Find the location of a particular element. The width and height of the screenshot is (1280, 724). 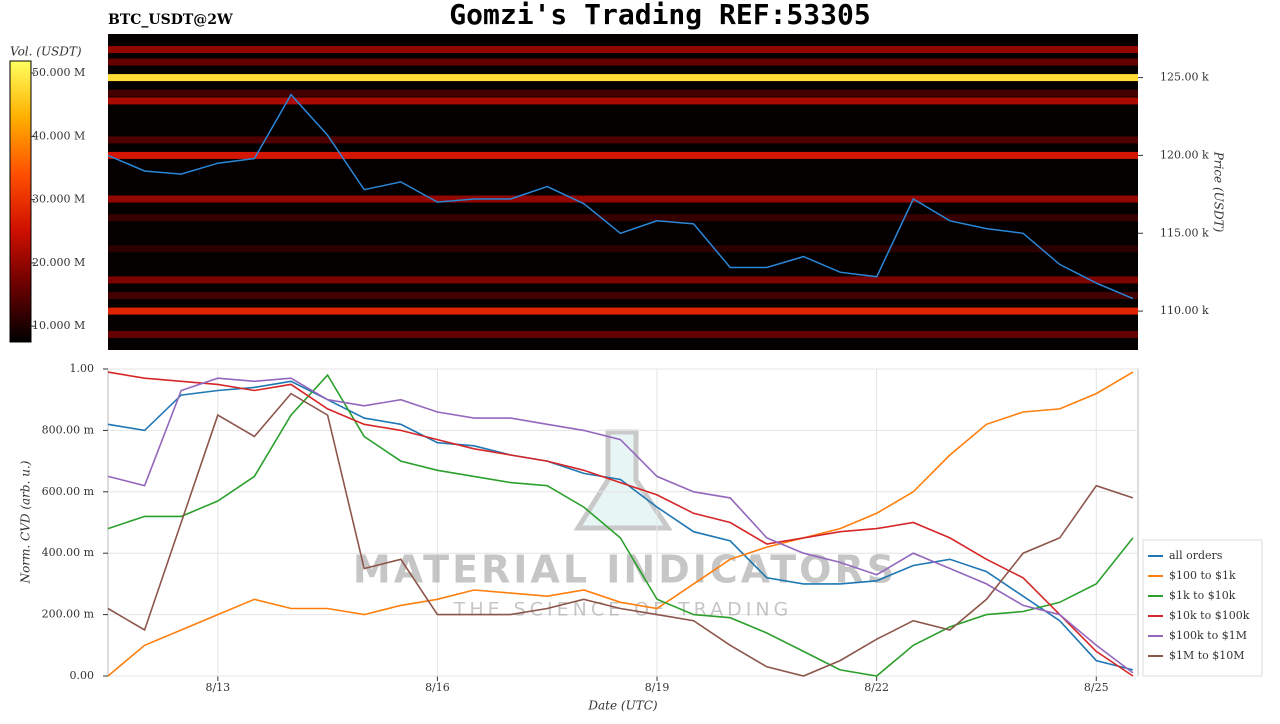

colorbar-tick-label: 40.000 M is located at coordinates (58, 135).